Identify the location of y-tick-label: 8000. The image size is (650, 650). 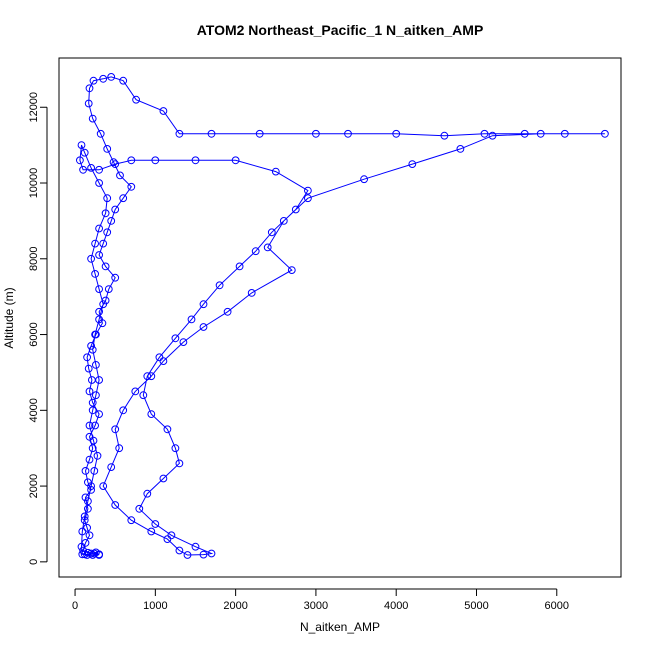
(34, 259).